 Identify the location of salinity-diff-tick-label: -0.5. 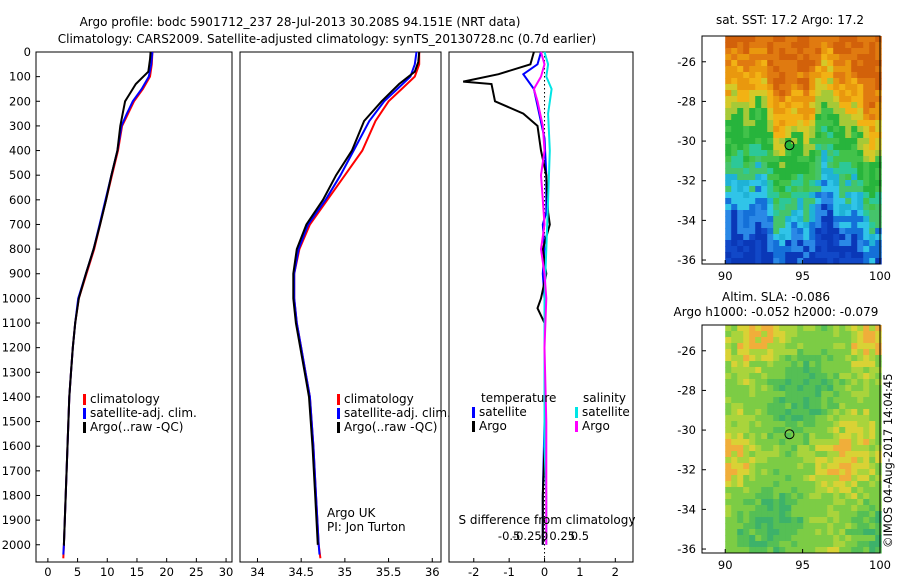
(509, 536).